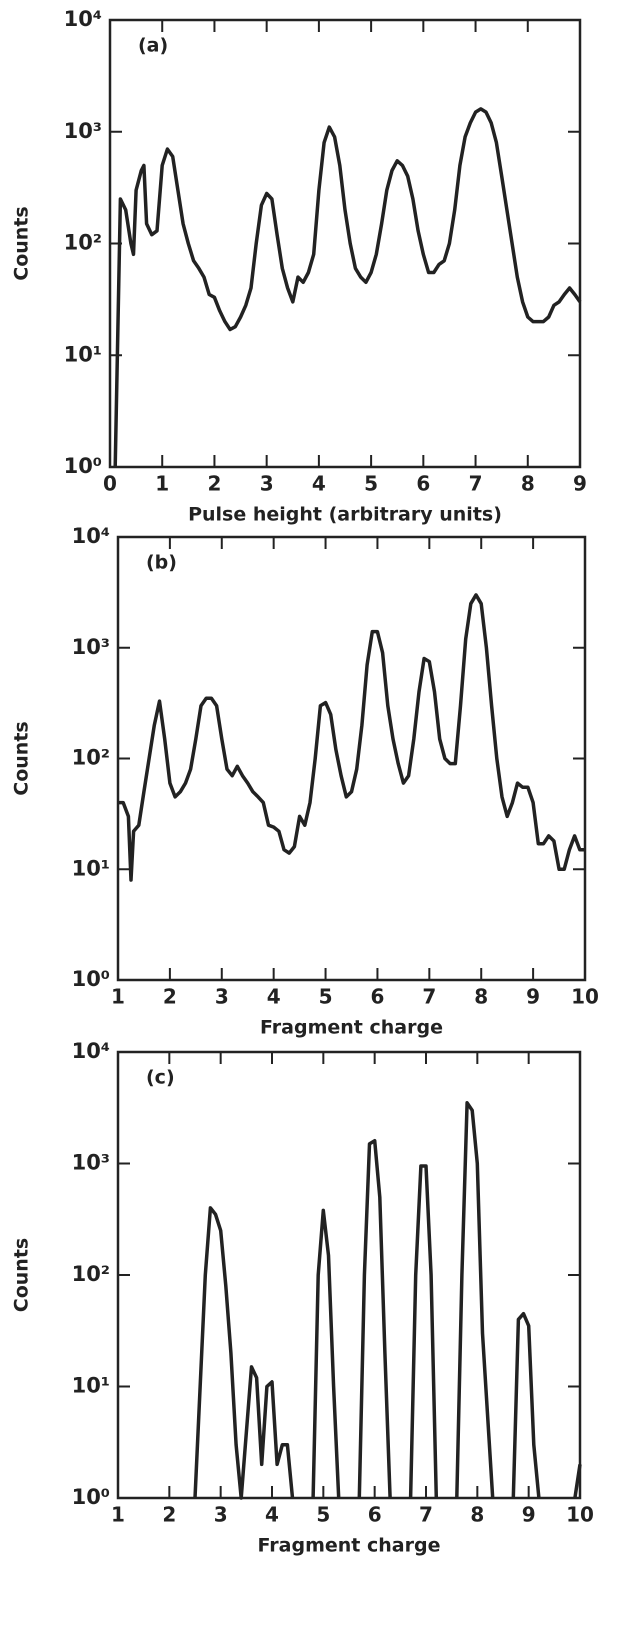 This screenshot has height=1650, width=631. What do you see at coordinates (153, 46) in the screenshot?
I see `panel-label: (a)` at bounding box center [153, 46].